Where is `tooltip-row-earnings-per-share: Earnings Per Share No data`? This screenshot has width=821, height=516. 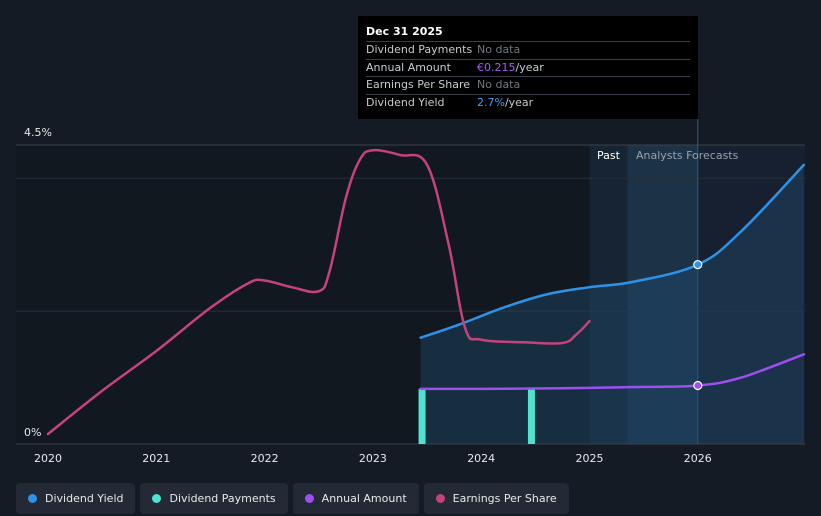
tooltip-row-earnings-per-share: Earnings Per Share No data is located at coordinates (528, 85).